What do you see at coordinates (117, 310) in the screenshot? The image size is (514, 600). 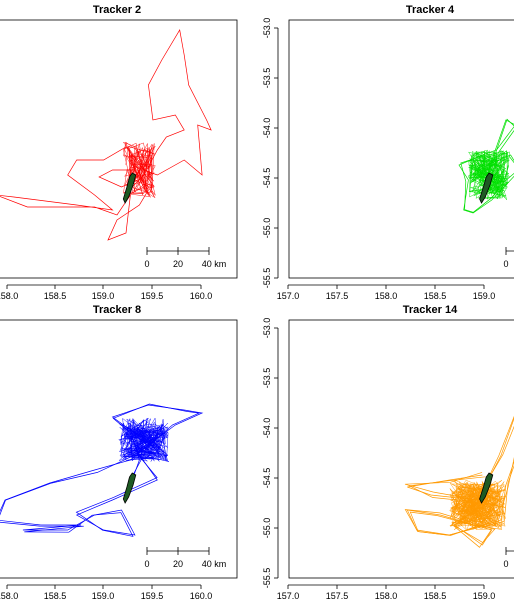 I see `chart-title: Tracker 8` at bounding box center [117, 310].